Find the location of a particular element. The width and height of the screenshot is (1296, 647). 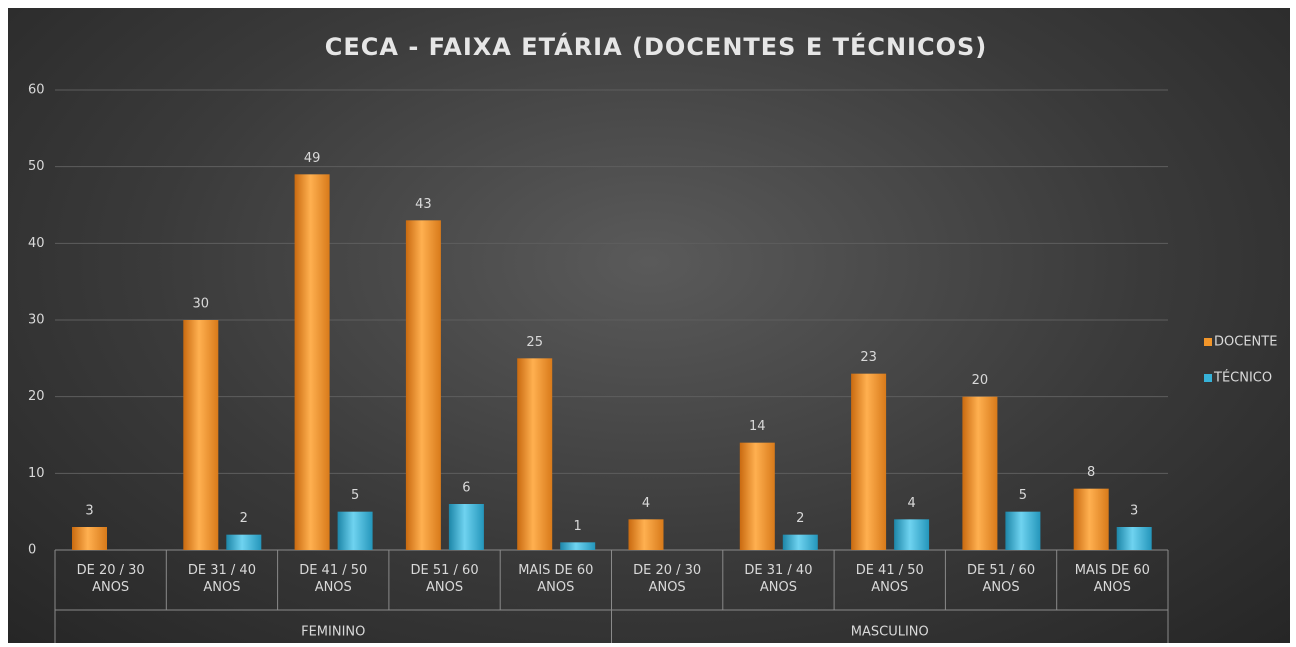

value-label: 8 is located at coordinates (1091, 472).